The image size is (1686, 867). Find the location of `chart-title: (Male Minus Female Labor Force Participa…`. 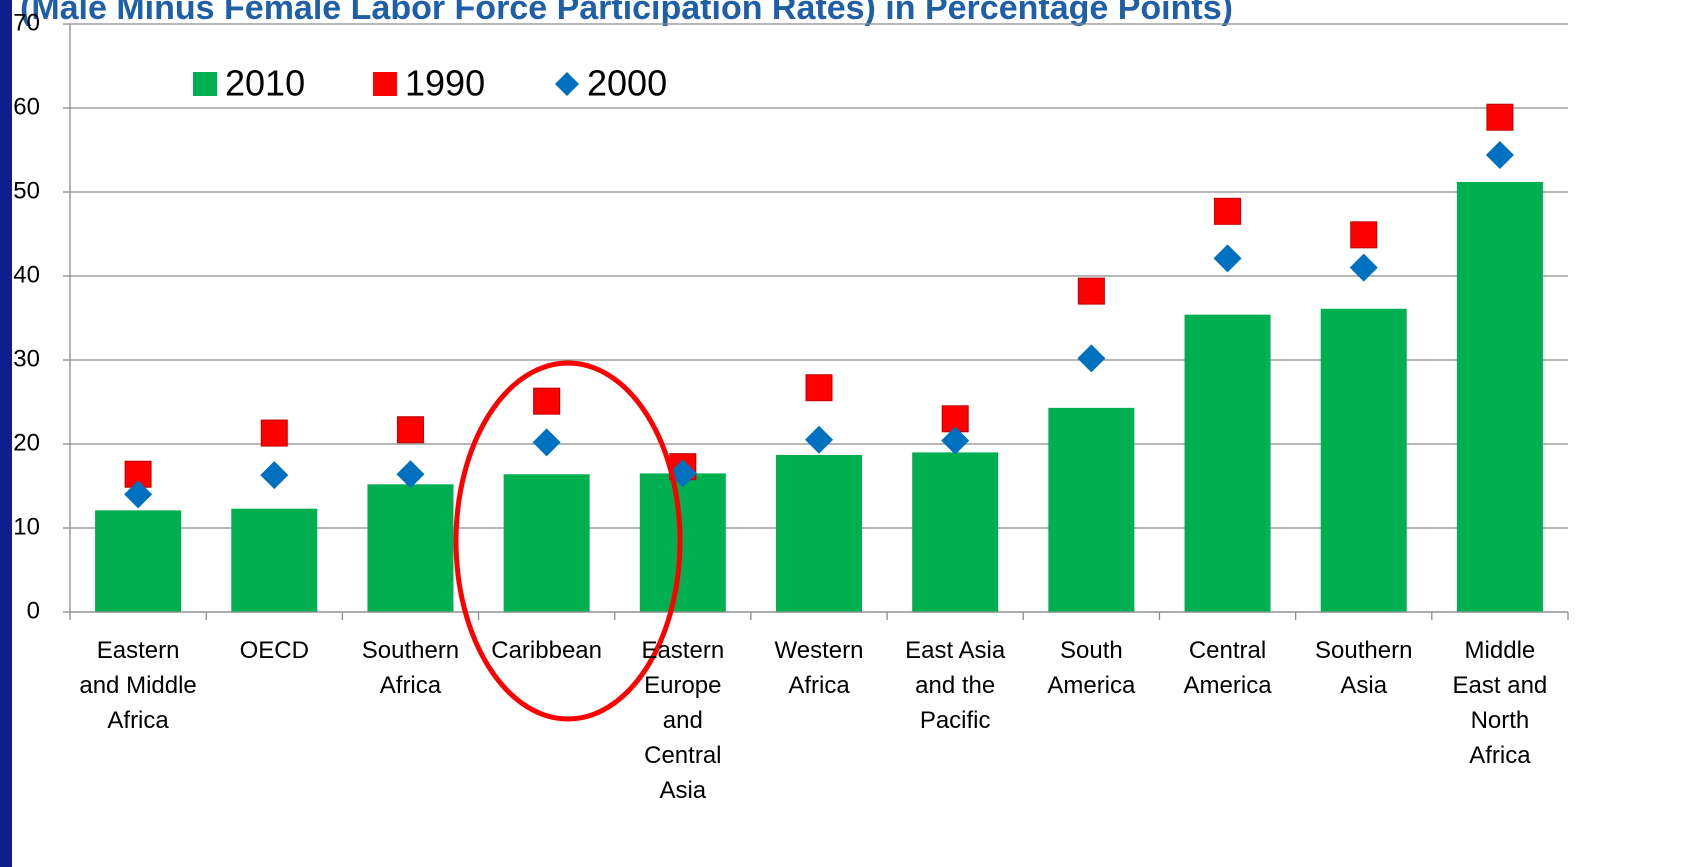

chart-title: (Male Minus Female Labor Force Participa… is located at coordinates (626, 13).